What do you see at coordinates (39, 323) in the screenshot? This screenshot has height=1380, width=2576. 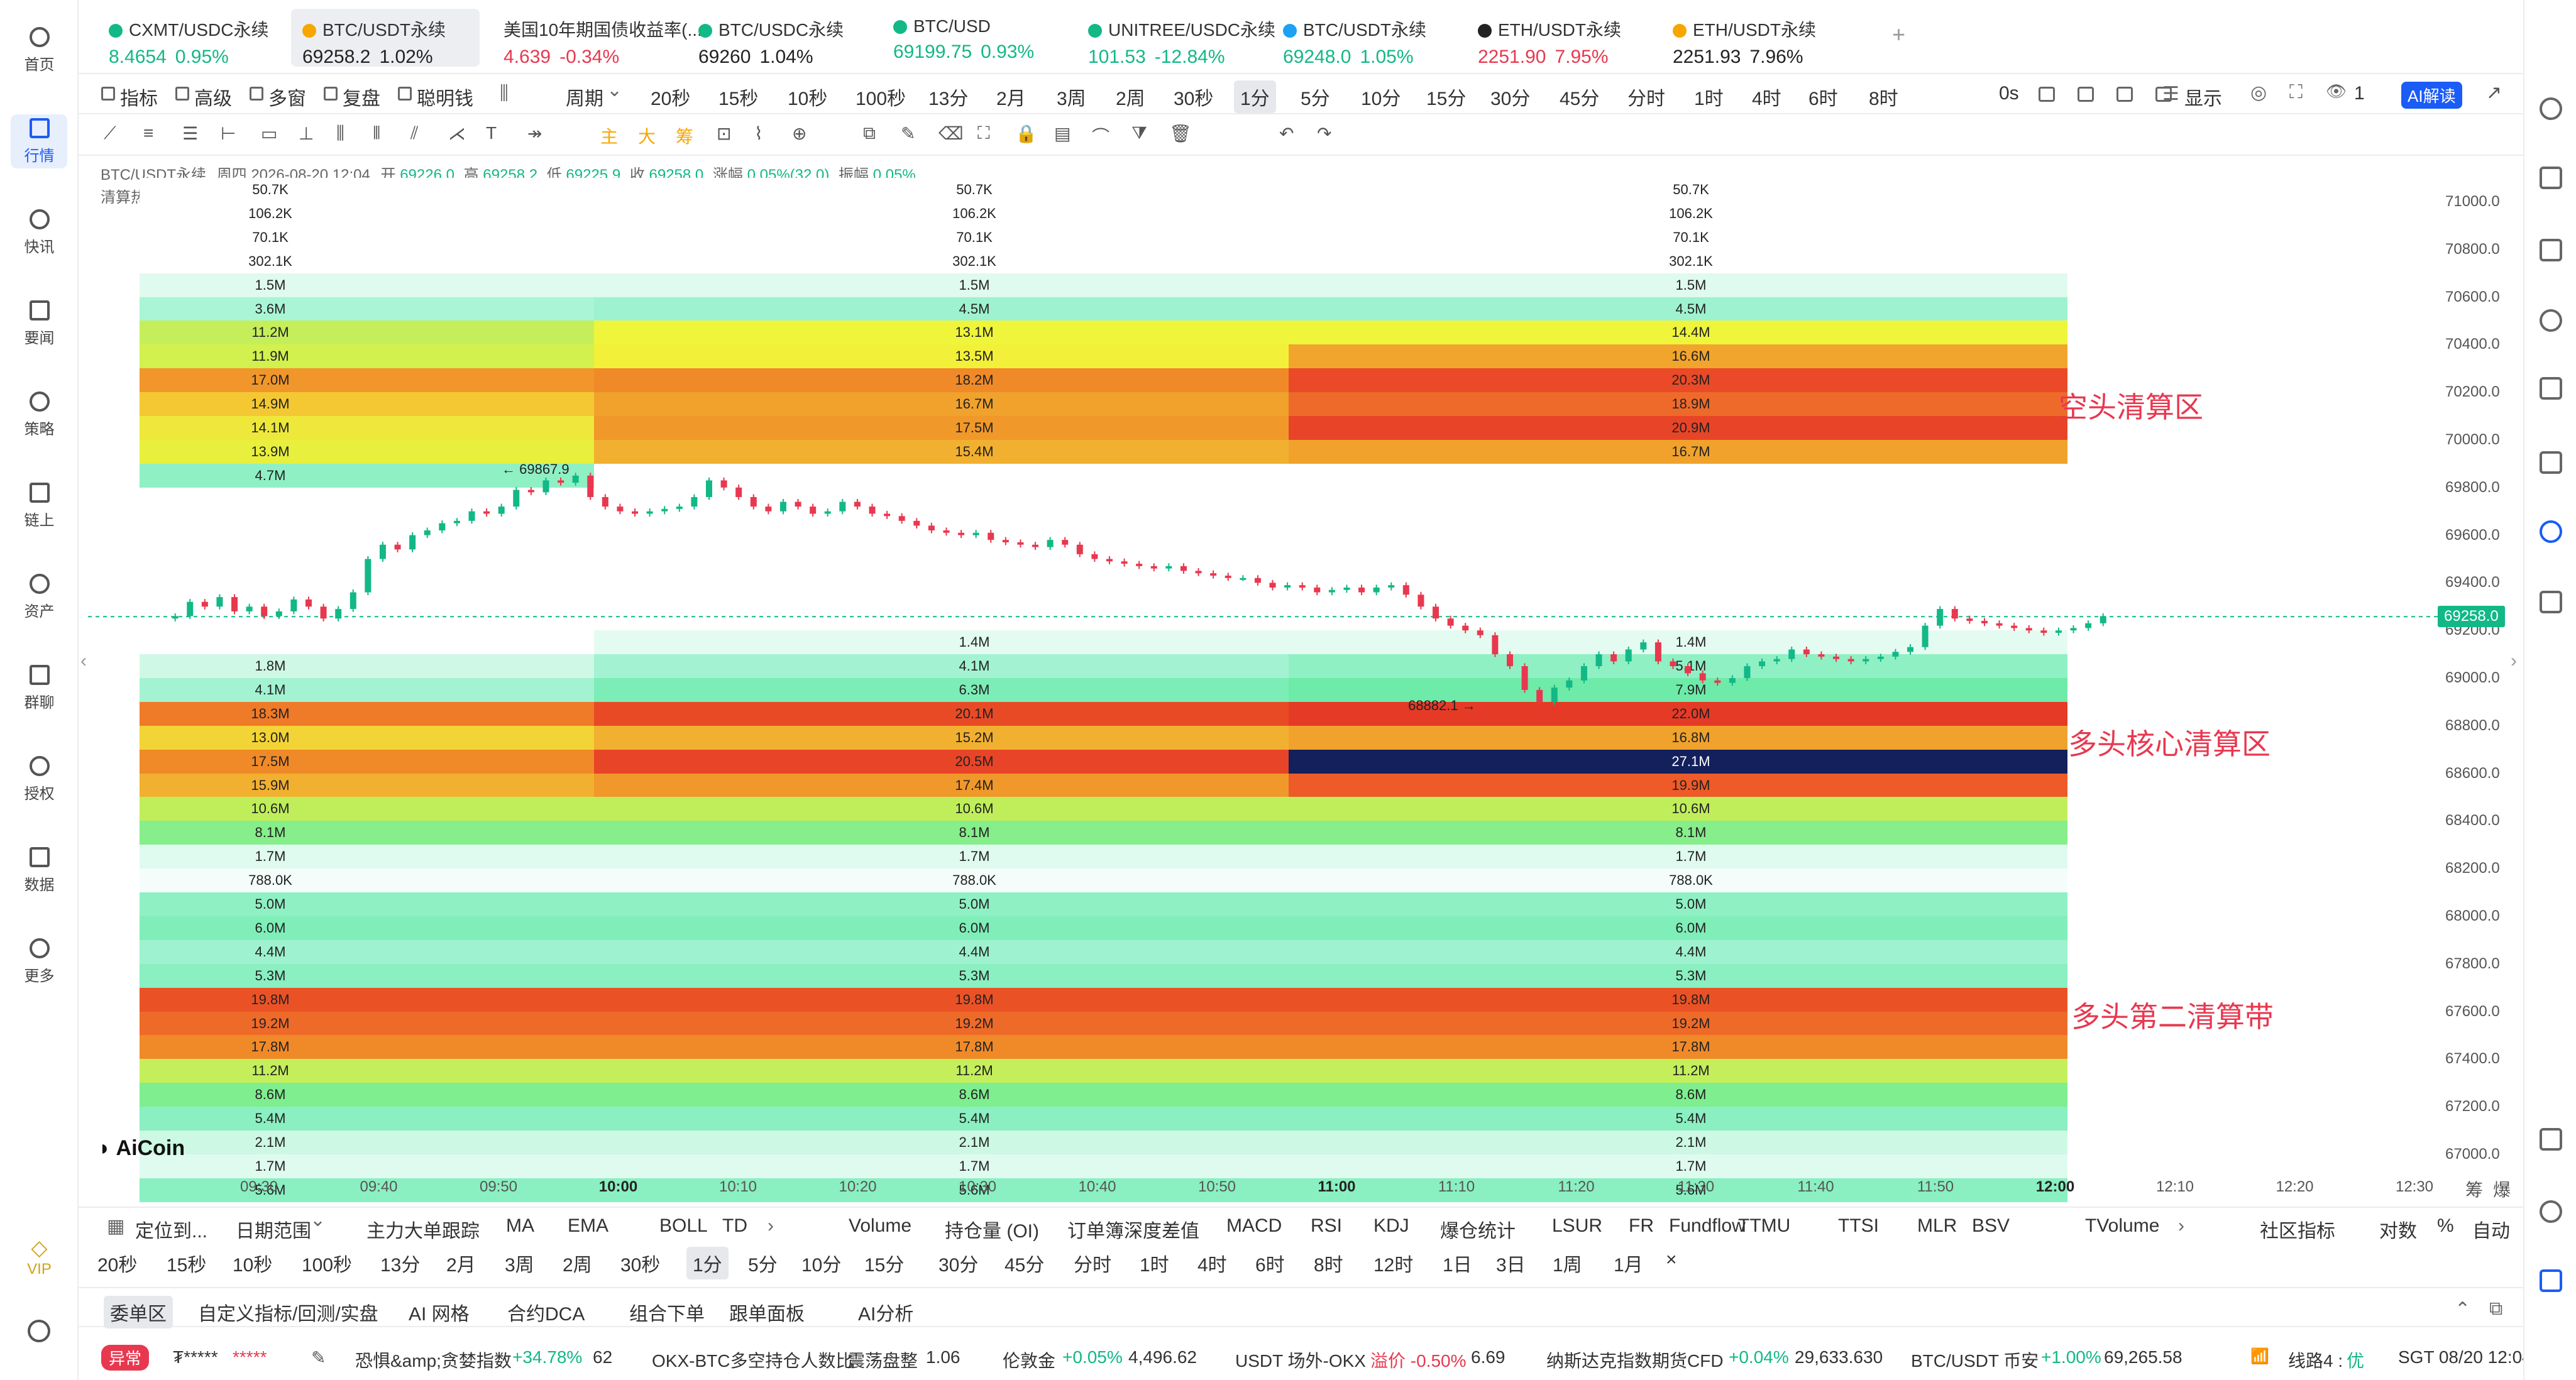 I see `nav-news: 要闻` at bounding box center [39, 323].